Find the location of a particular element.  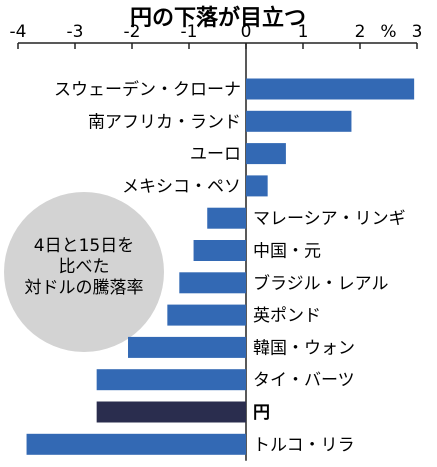

annotation-circle is located at coordinates (84, 272).